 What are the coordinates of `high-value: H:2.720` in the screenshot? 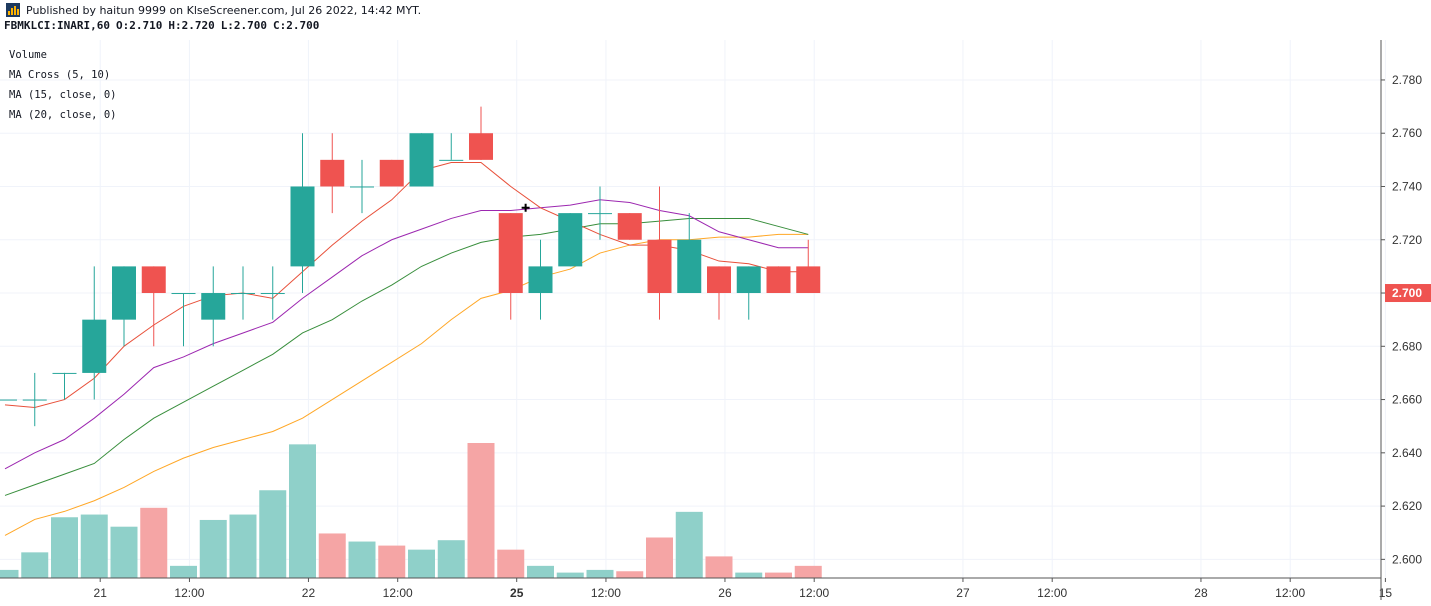 It's located at (191, 25).